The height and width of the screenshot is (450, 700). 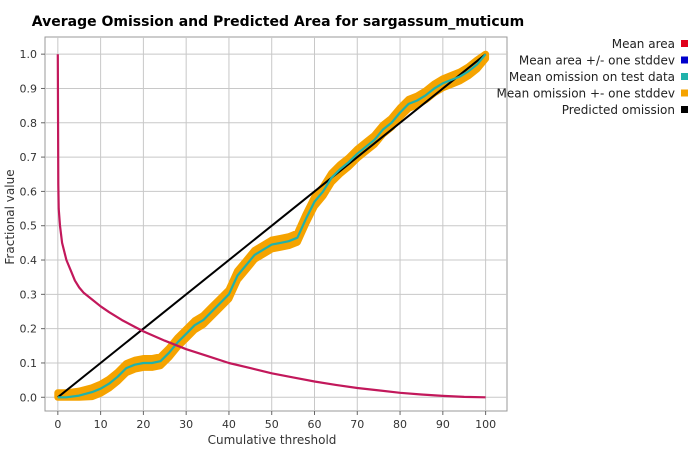 I want to click on y-tick-label: 0.8, so click(x=29, y=123).